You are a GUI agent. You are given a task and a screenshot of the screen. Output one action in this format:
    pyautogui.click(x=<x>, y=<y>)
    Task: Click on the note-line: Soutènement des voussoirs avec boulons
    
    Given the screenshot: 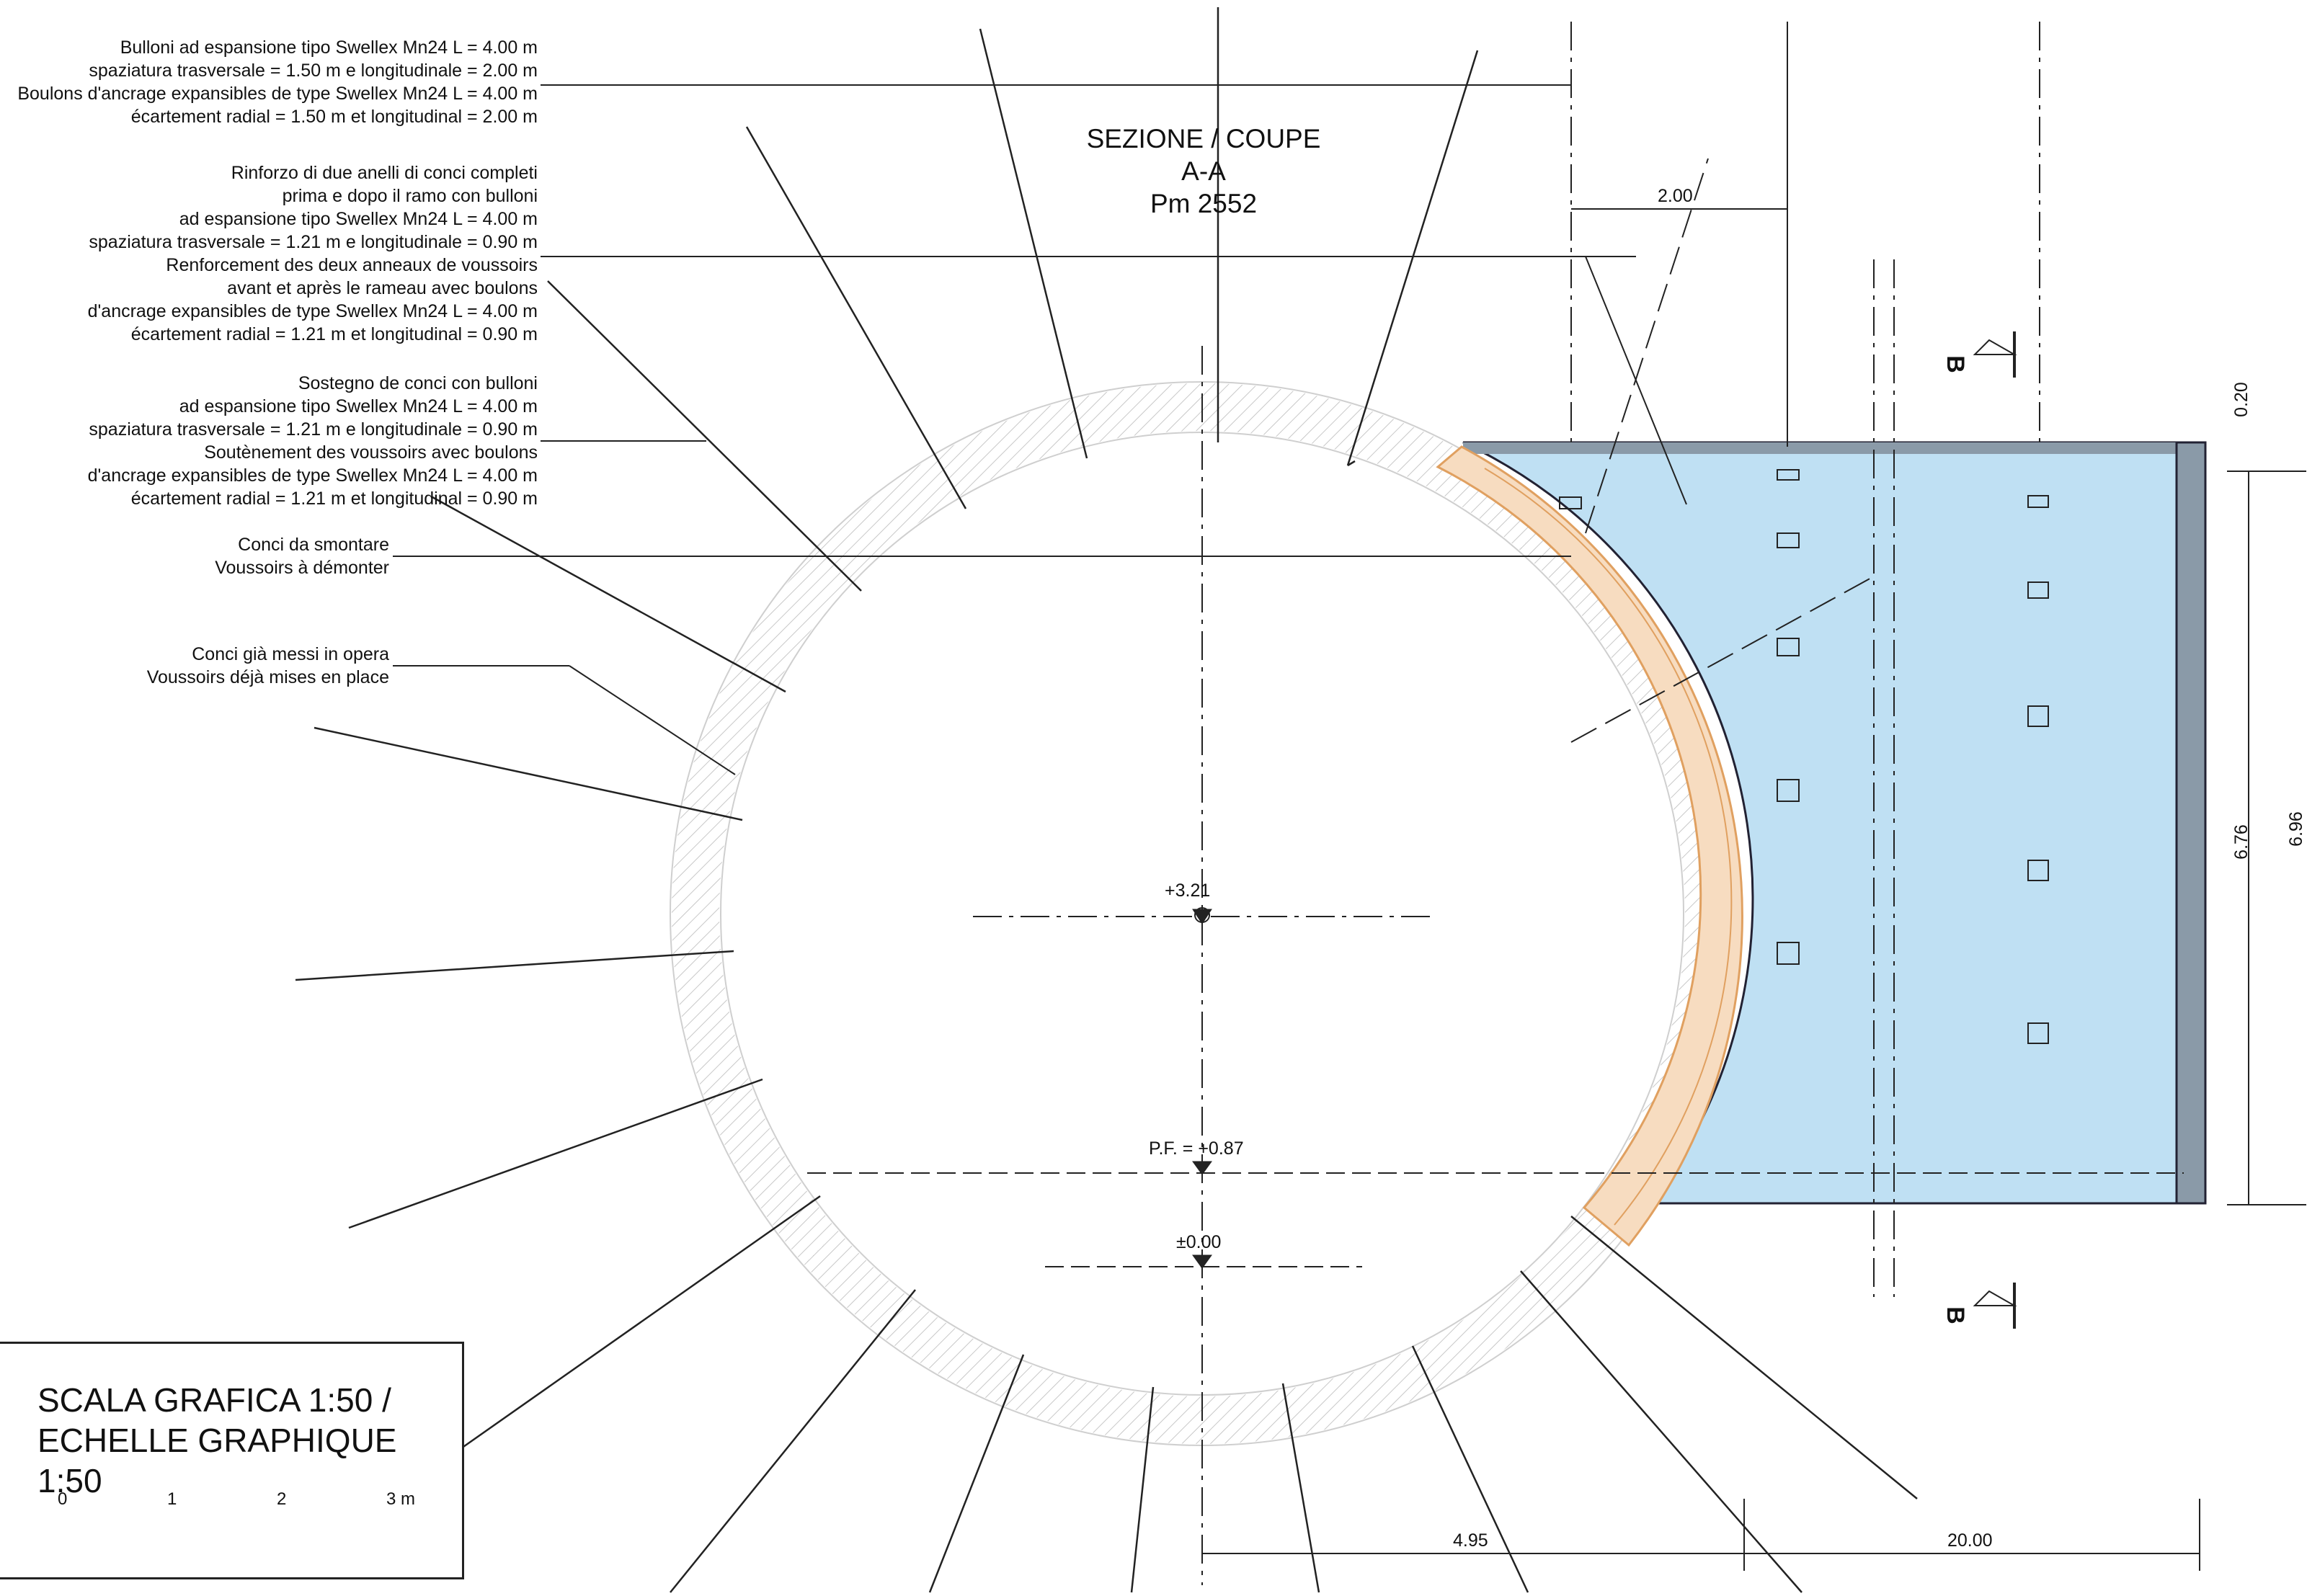 What is the action you would take?
    pyautogui.click(x=371, y=452)
    